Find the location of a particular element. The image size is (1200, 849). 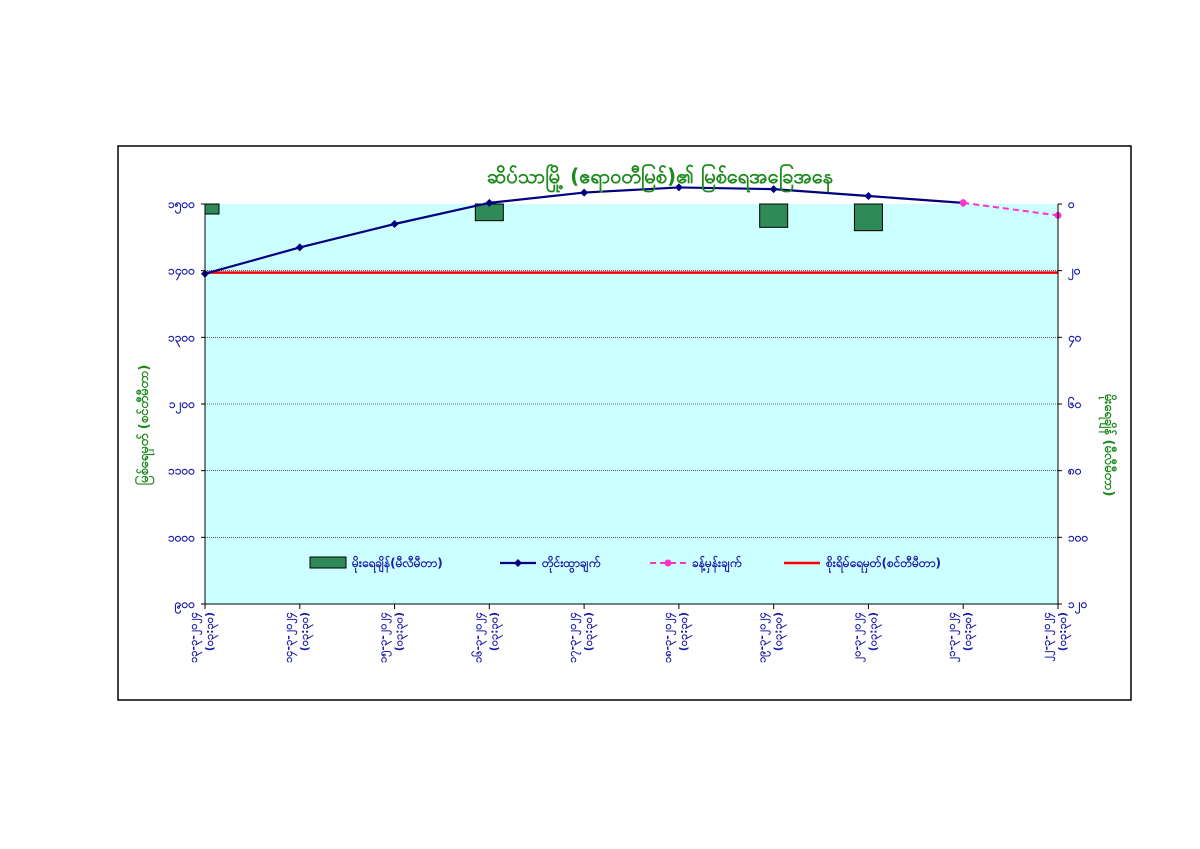

right-tick-label: ၄၀ is located at coordinates (1074, 339).